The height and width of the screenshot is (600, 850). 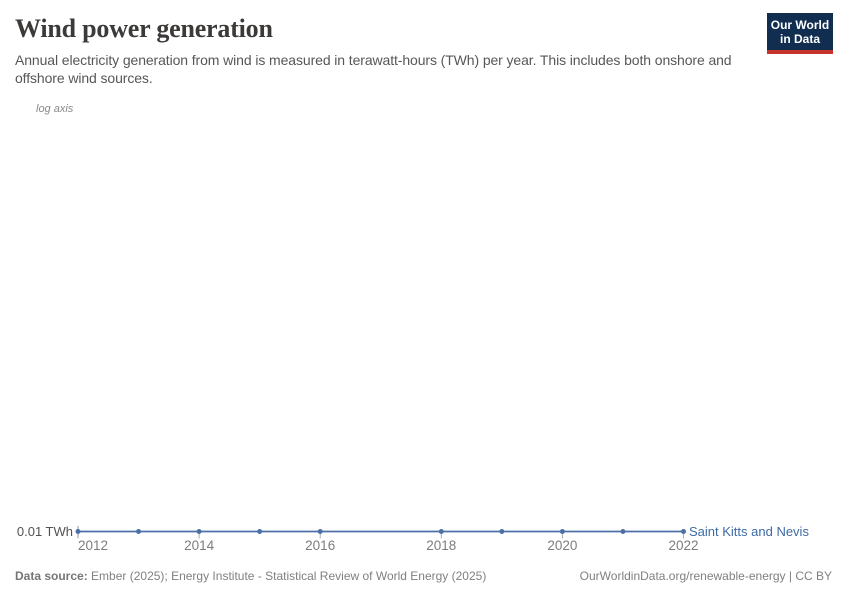 I want to click on x-tick-label-2012: 2012, so click(x=93, y=545).